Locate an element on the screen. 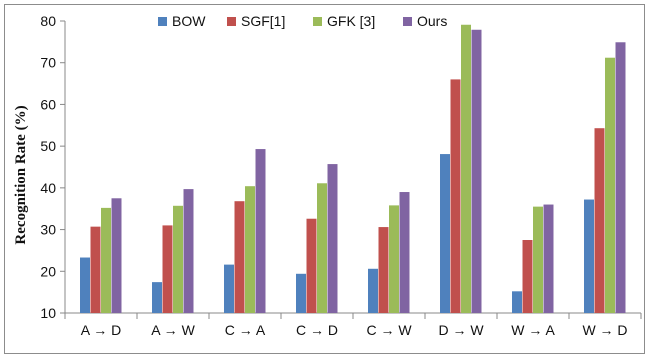 The image size is (651, 360). x-category-label: W → A is located at coordinates (533, 330).